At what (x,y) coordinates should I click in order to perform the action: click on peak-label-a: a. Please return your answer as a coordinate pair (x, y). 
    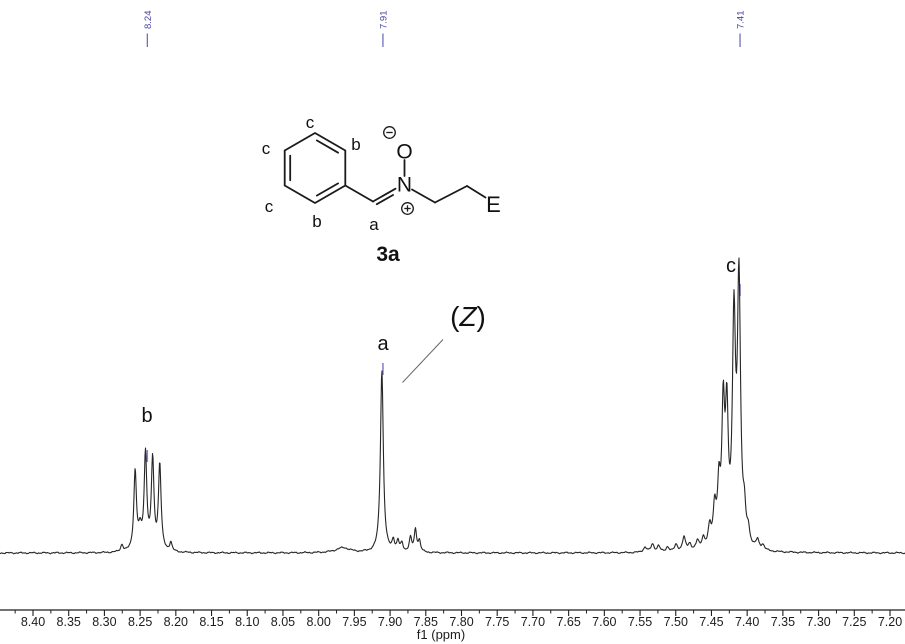
    Looking at the image, I should click on (383, 344).